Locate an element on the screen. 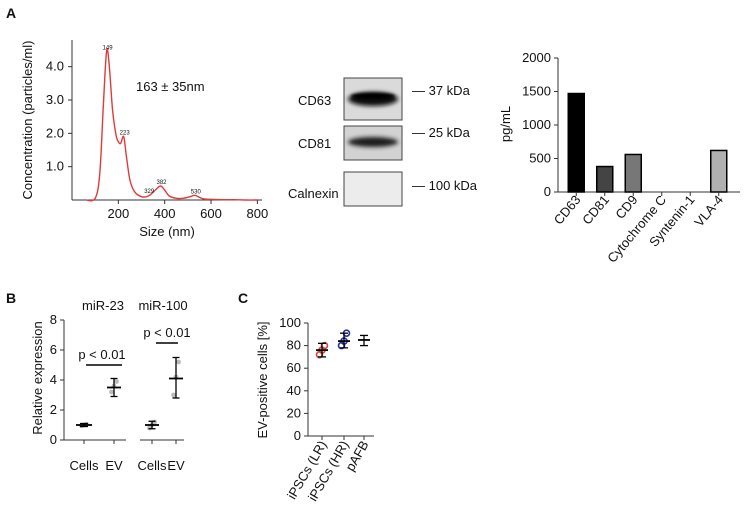 The width and height of the screenshot is (746, 516). nta-peak-label: 149 is located at coordinates (108, 49).